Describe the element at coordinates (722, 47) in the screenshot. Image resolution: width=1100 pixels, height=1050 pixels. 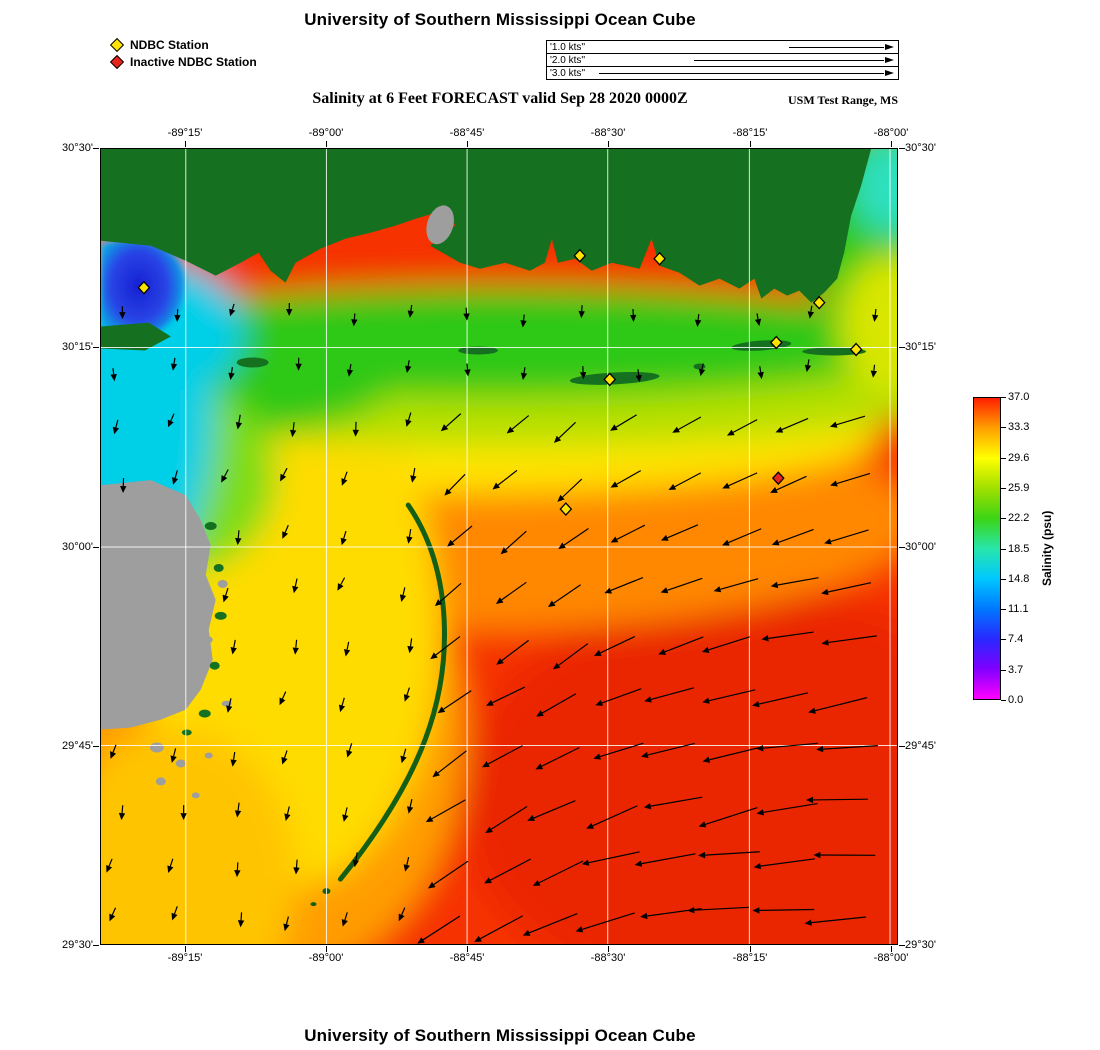
I see `scale-row-1.0kts: '1.0 kts''` at that location.